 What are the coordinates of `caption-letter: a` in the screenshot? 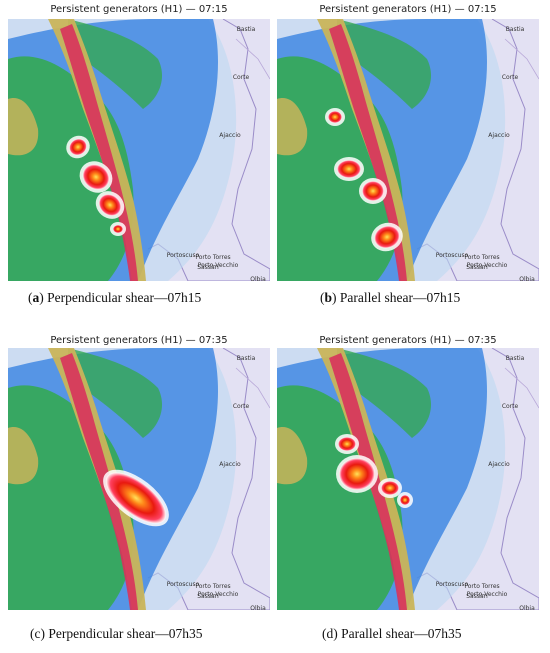 It's located at (36, 297).